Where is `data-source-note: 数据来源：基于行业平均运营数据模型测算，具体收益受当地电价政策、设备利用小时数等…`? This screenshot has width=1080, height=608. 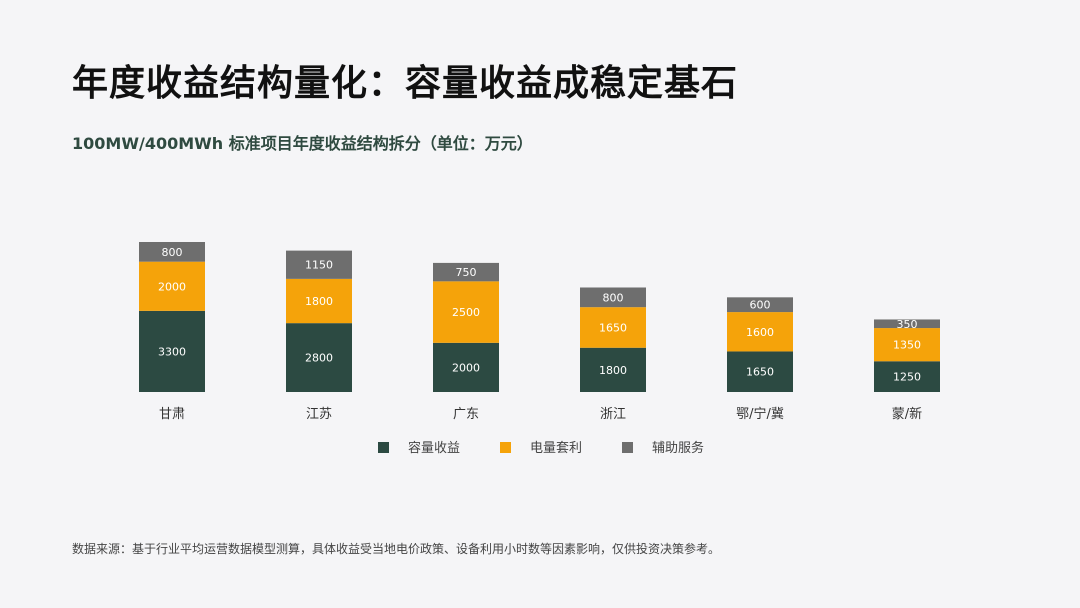
data-source-note: 数据来源：基于行业平均运营数据模型测算，具体收益受当地电价政策、设备利用小时数等… is located at coordinates (396, 549).